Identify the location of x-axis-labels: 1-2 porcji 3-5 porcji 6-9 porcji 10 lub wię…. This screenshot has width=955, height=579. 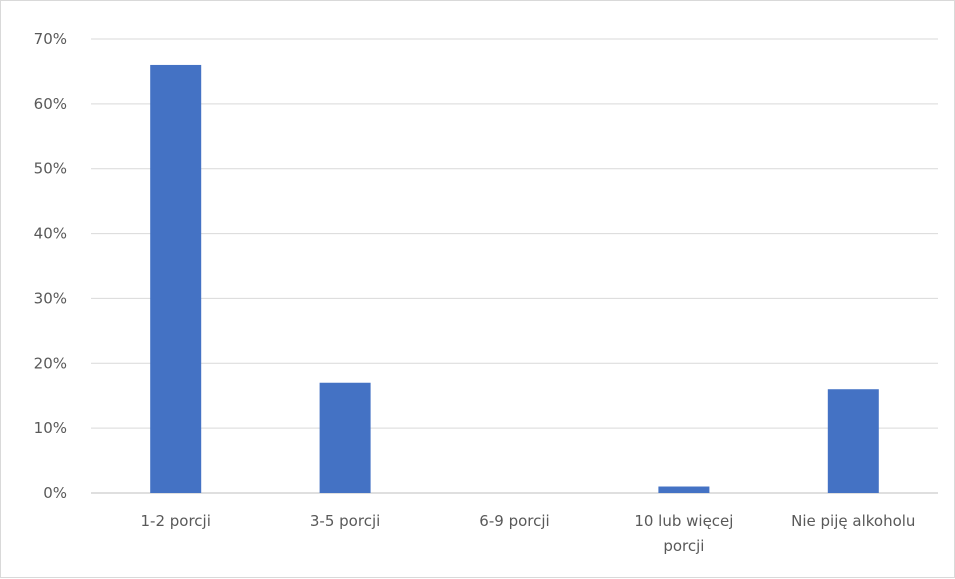
(528, 533).